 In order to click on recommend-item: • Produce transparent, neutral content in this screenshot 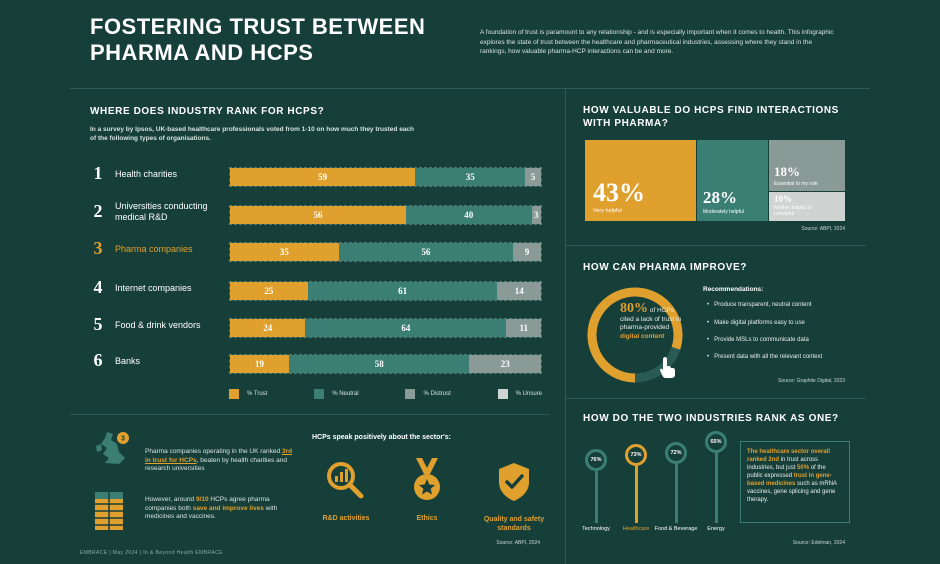, I will do `click(759, 305)`.